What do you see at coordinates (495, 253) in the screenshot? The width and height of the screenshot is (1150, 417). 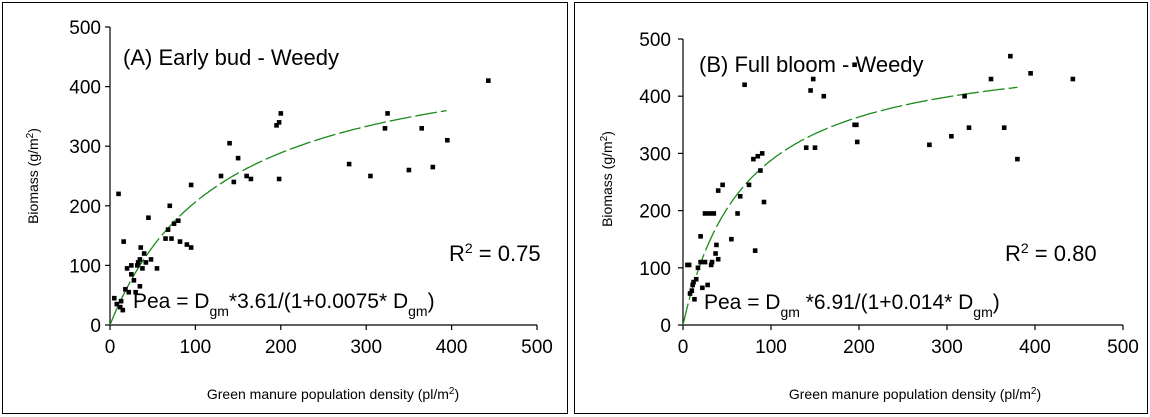 I see `r-squared-label: R2 = 0.75` at bounding box center [495, 253].